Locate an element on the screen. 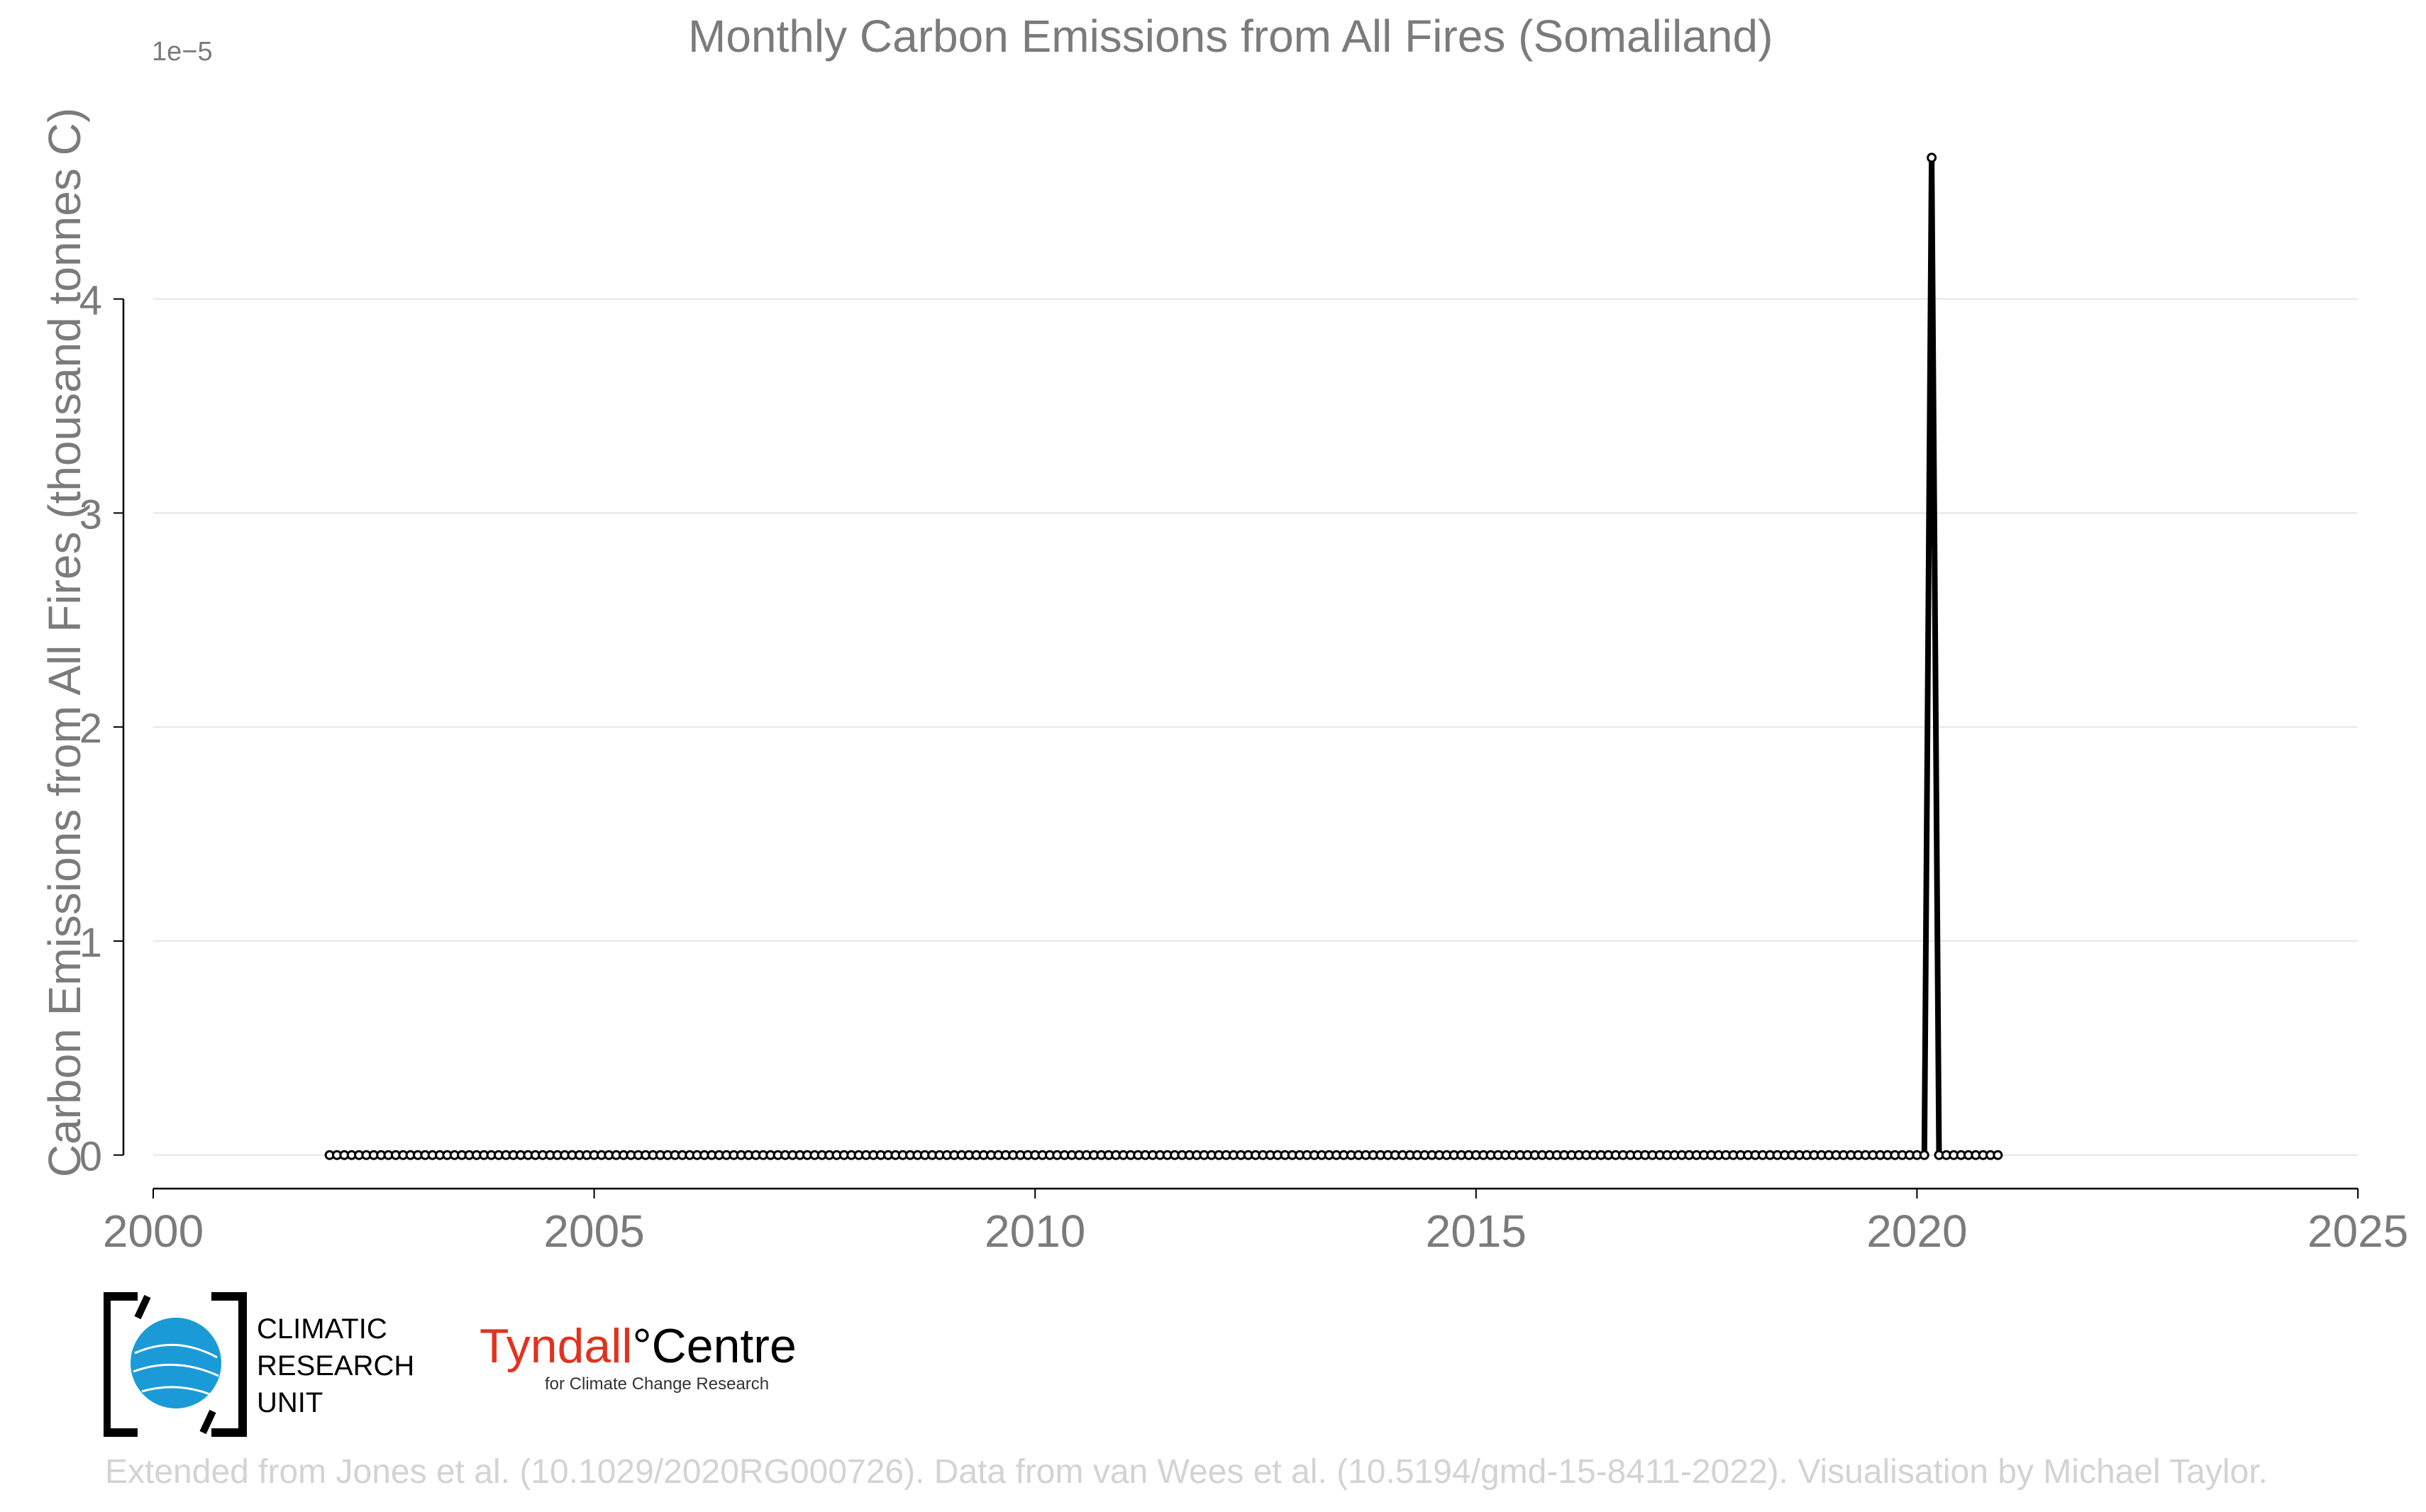  tyndall-name: Tyndall is located at coordinates (556, 1346).